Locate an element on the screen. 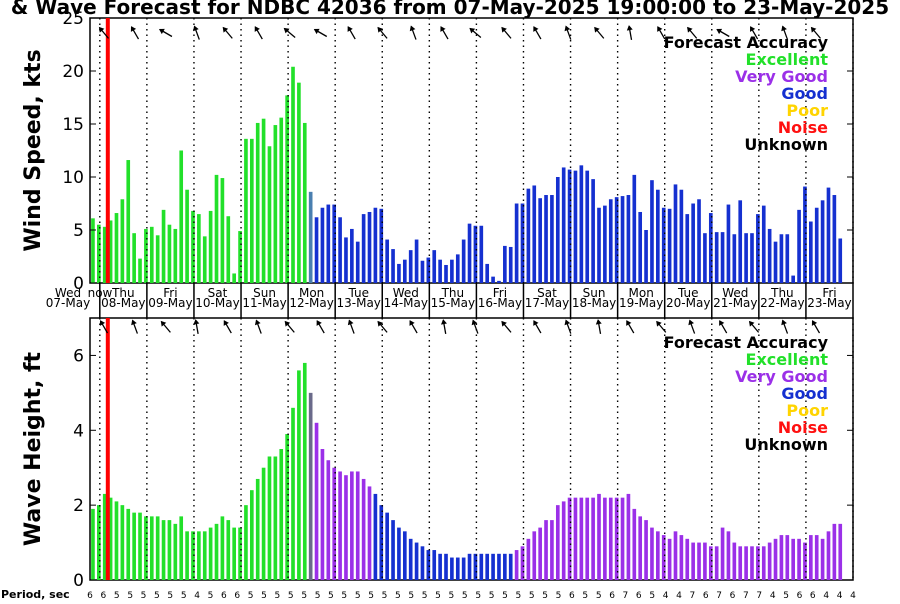 The width and height of the screenshot is (900, 604). day-label: Thu is located at coordinates (123, 293).